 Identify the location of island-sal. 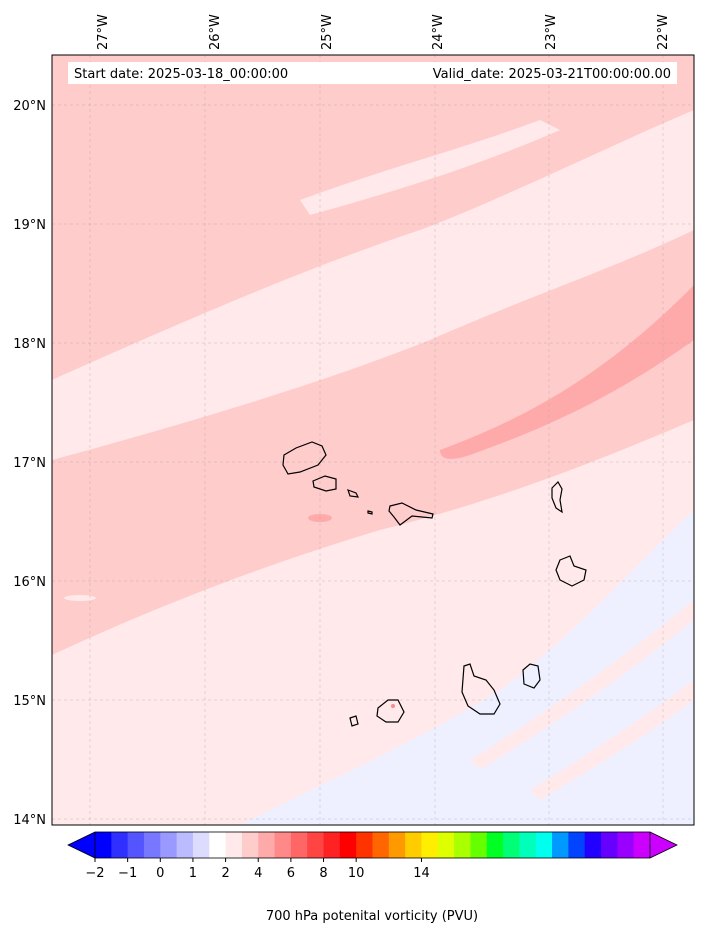
(557, 497).